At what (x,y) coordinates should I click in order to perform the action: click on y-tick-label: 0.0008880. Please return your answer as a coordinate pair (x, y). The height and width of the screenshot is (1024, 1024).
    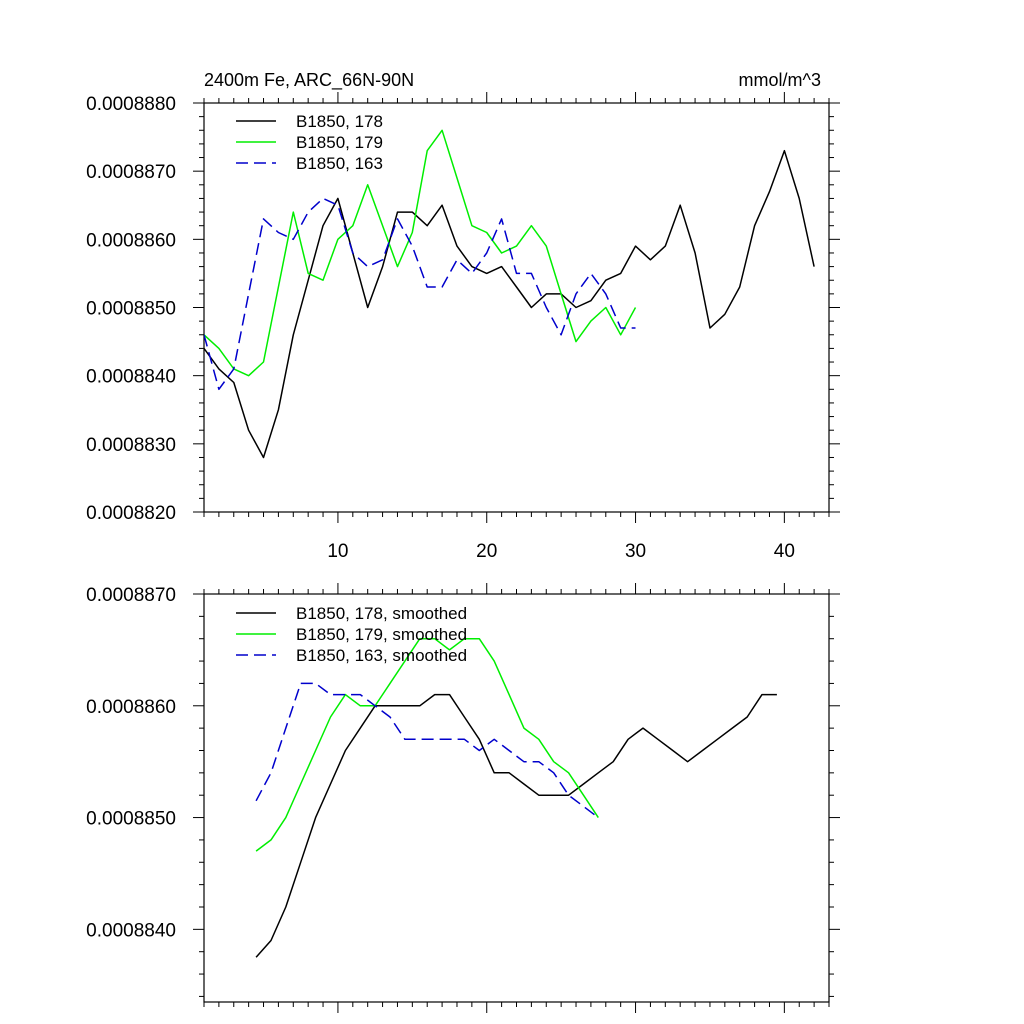
    Looking at the image, I should click on (131, 104).